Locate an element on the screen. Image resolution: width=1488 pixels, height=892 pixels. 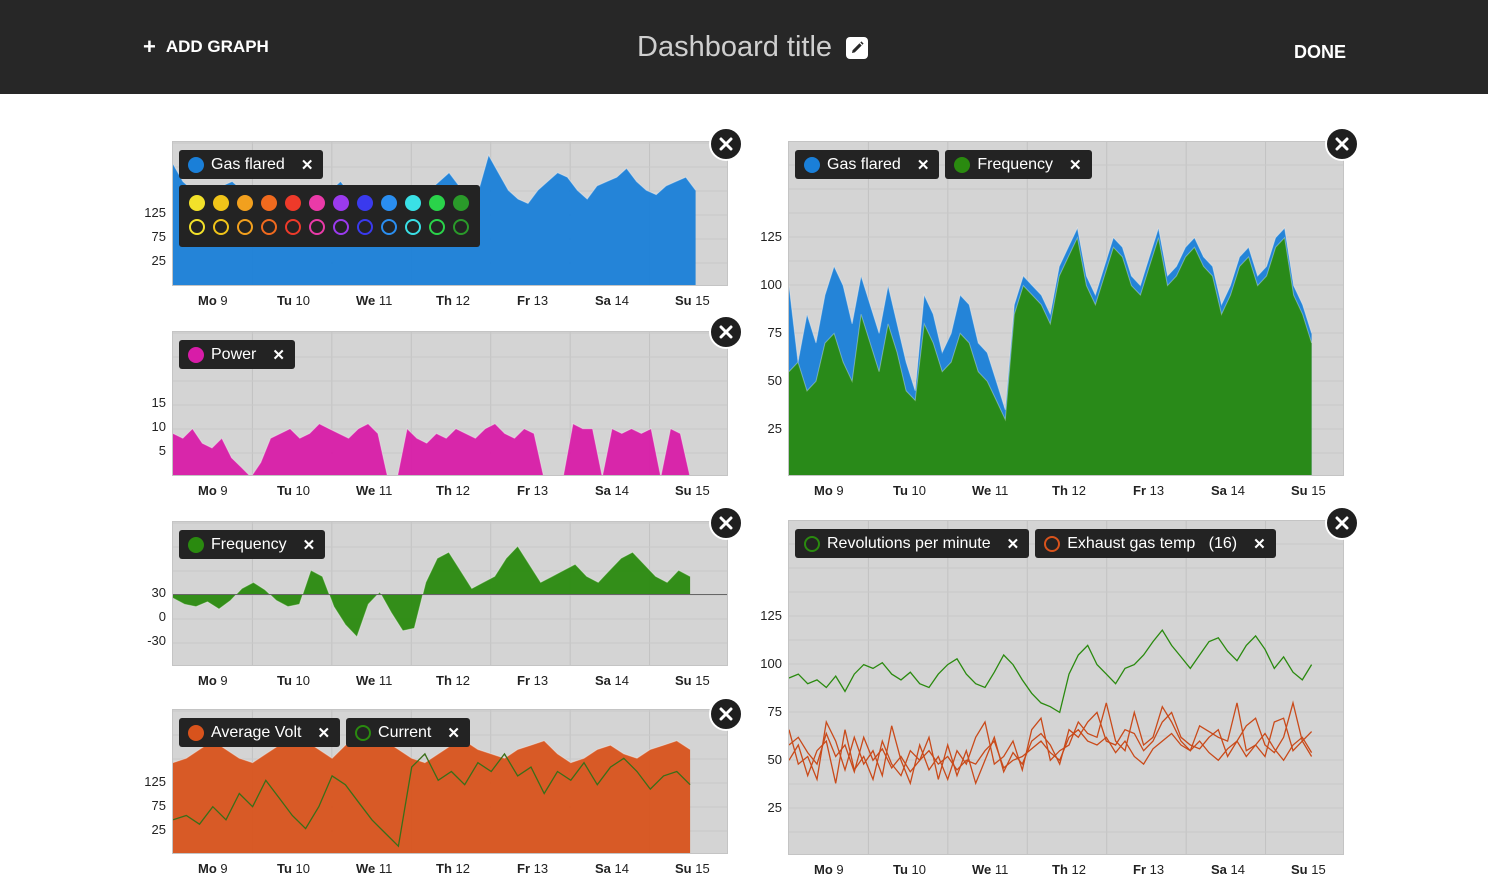
day-number: 10 is located at coordinates (300, 490).